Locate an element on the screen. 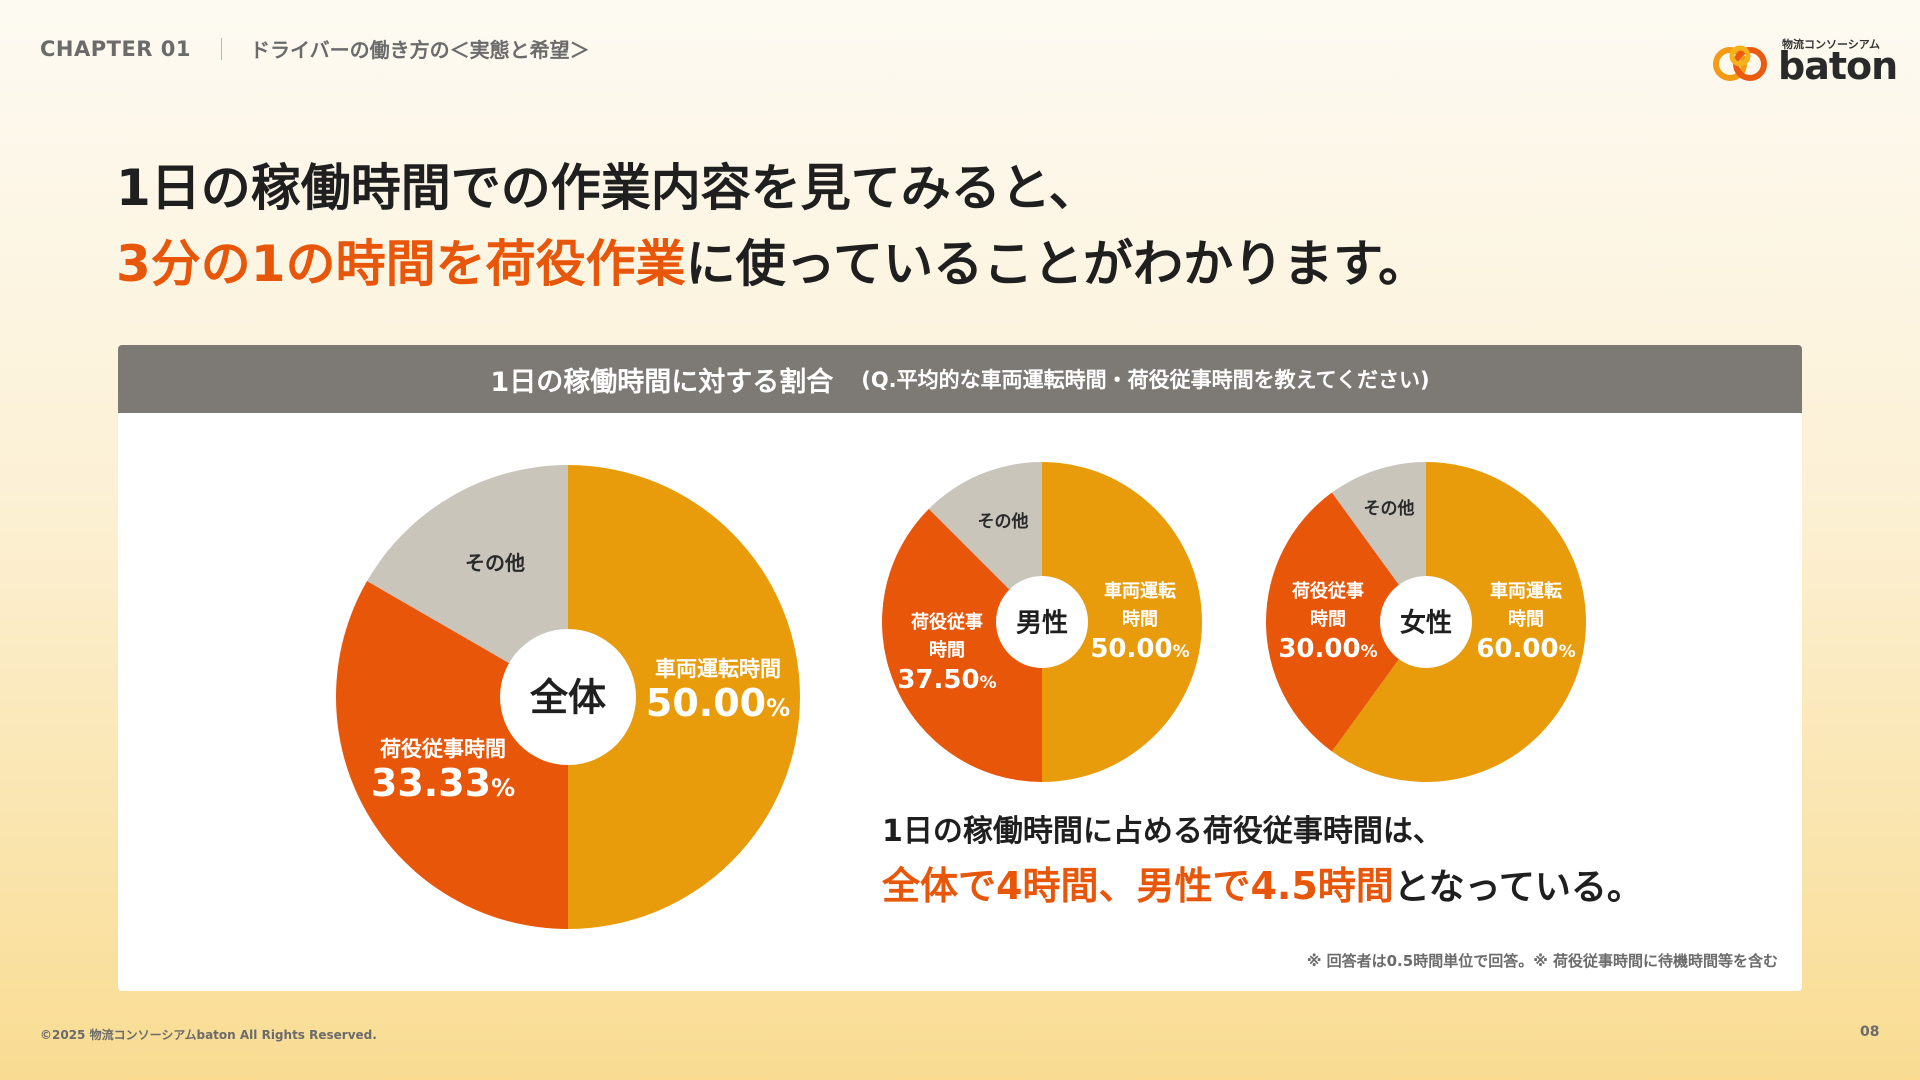 The height and width of the screenshot is (1080, 1920). baton-logo: 物流コンソーシアム baton is located at coordinates (1804, 64).